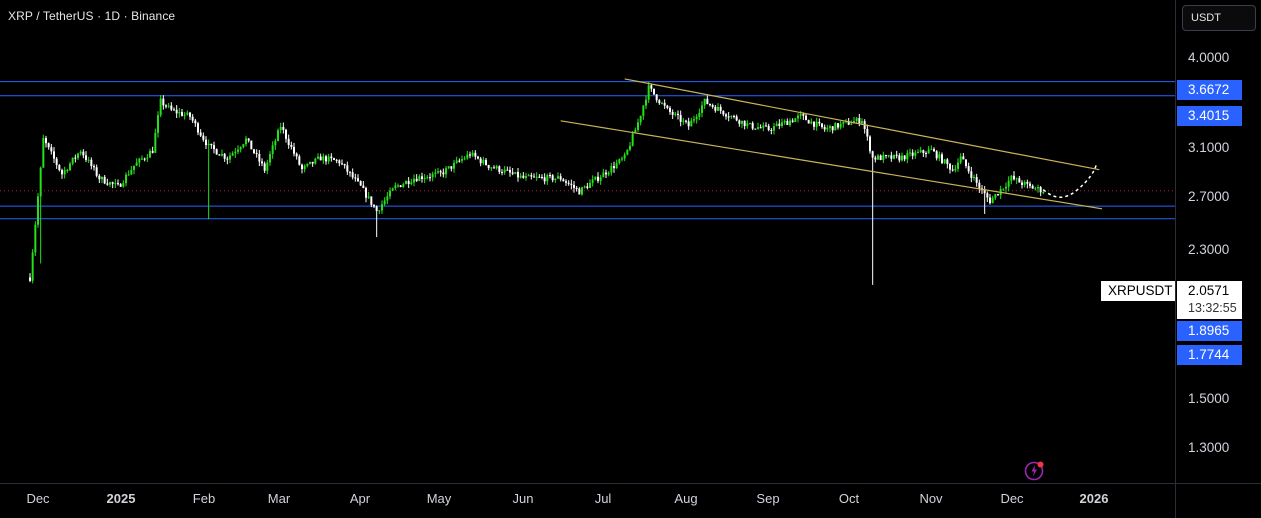 The image size is (1261, 518). I want to click on currency-selector: USDT, so click(1219, 18).